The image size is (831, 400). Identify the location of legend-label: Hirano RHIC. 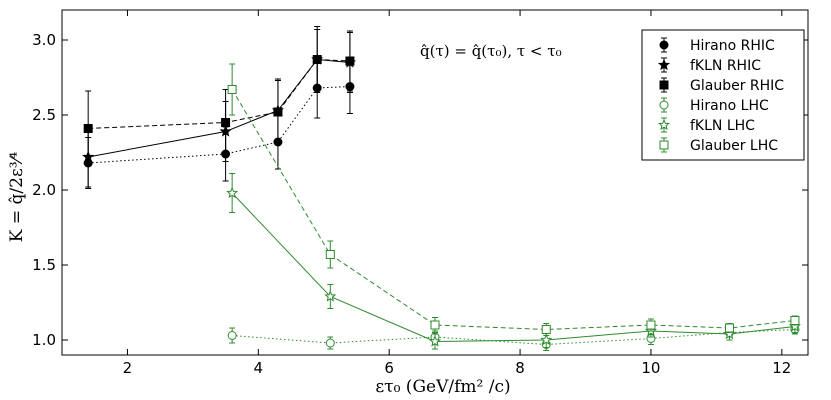
(732, 46).